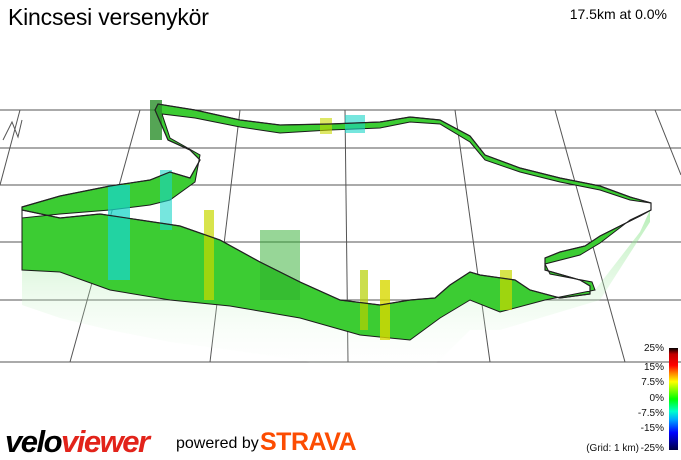 The image size is (681, 460). What do you see at coordinates (34, 441) in the screenshot?
I see `logo-part-velo: velo` at bounding box center [34, 441].